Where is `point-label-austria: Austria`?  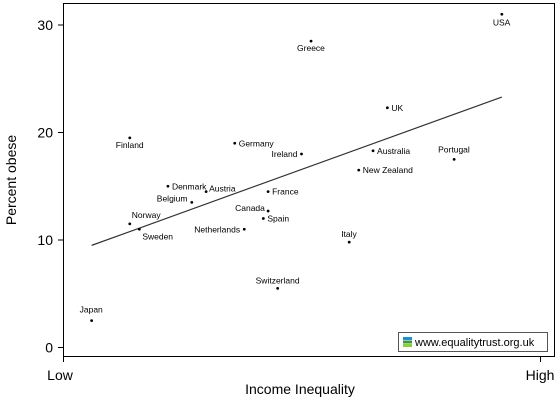
point-label-austria: Austria is located at coordinates (222, 189).